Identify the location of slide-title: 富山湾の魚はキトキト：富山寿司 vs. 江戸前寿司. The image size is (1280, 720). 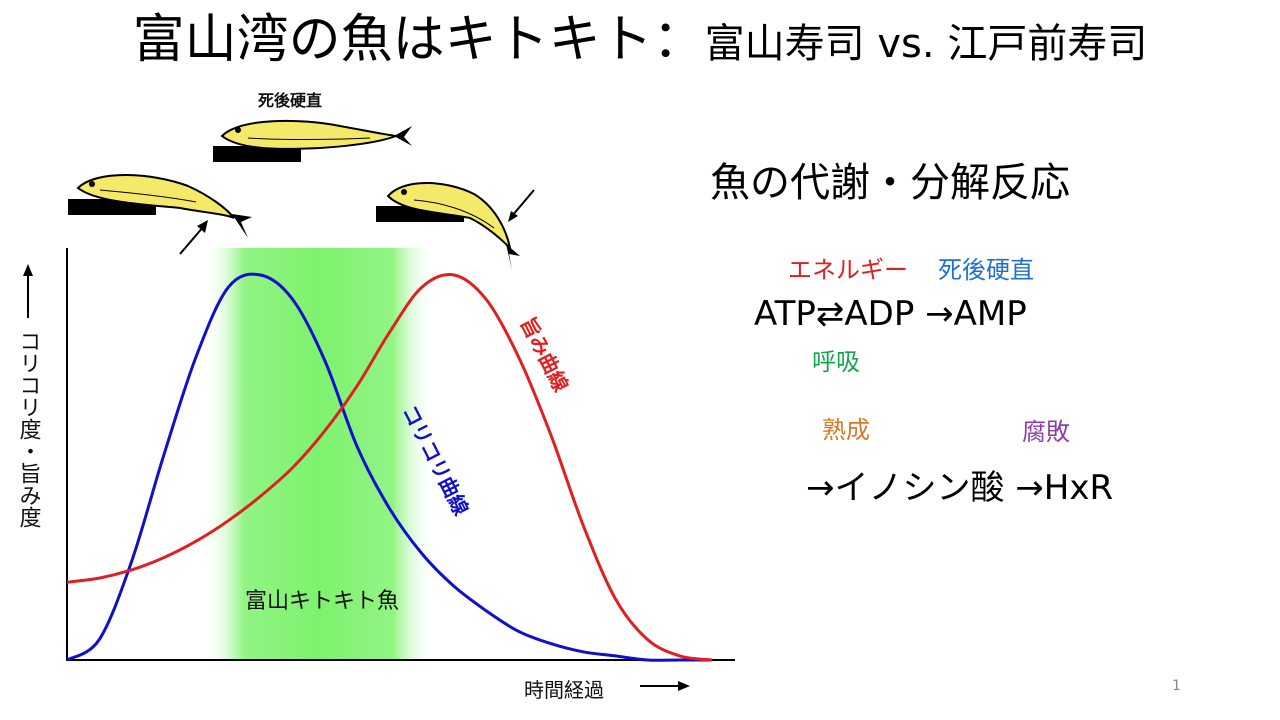
(640, 40).